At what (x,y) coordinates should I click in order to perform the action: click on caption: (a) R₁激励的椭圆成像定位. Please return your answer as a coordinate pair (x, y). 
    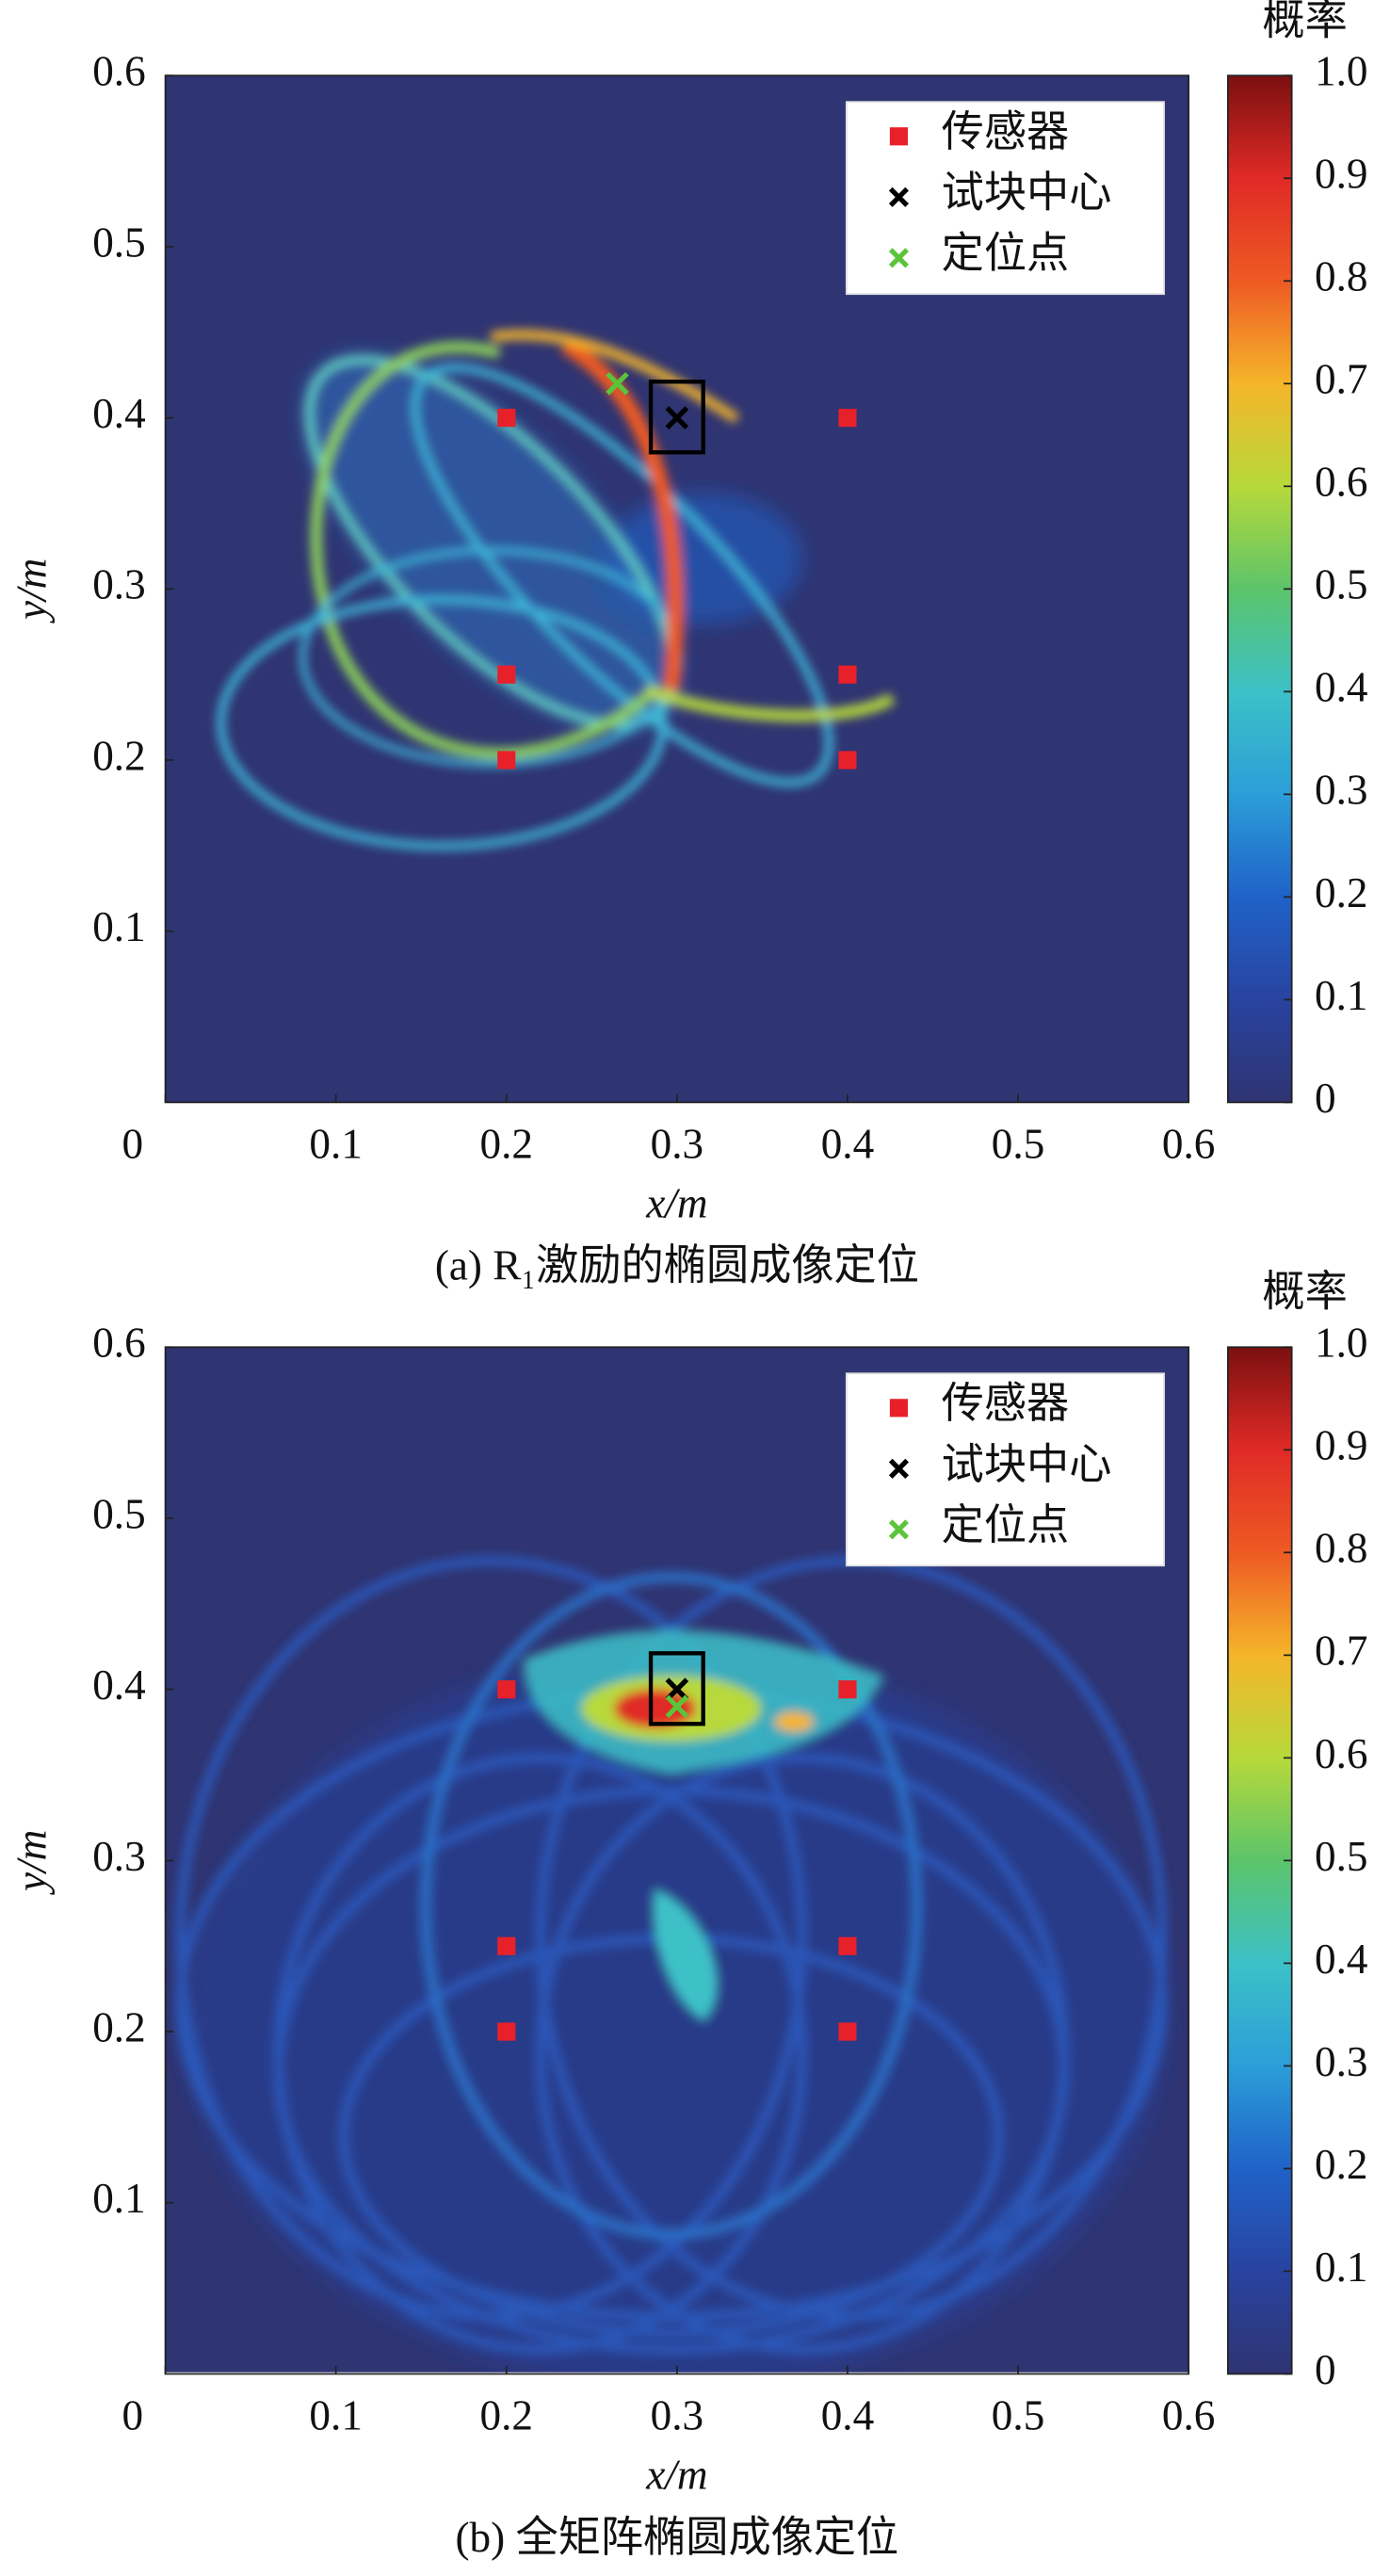
    Looking at the image, I should click on (677, 1265).